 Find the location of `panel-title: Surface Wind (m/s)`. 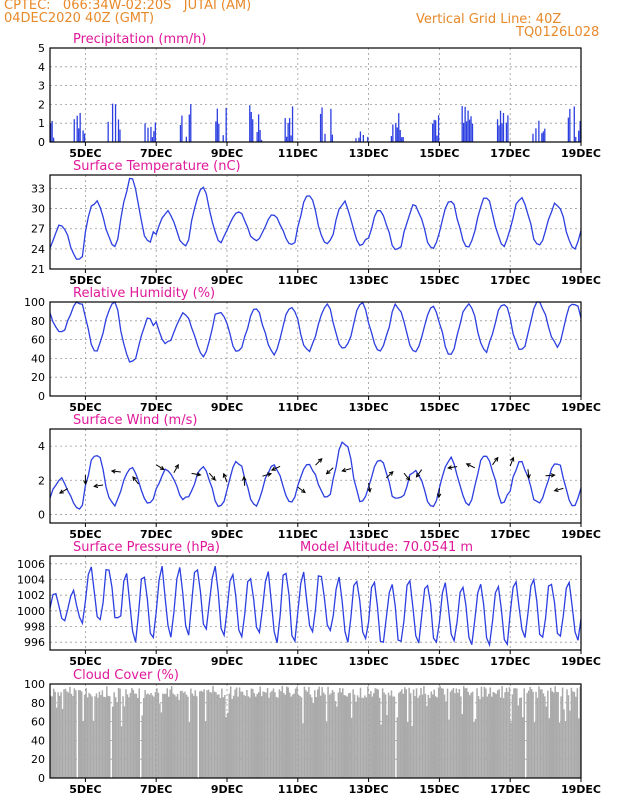

panel-title: Surface Wind (m/s) is located at coordinates (135, 420).